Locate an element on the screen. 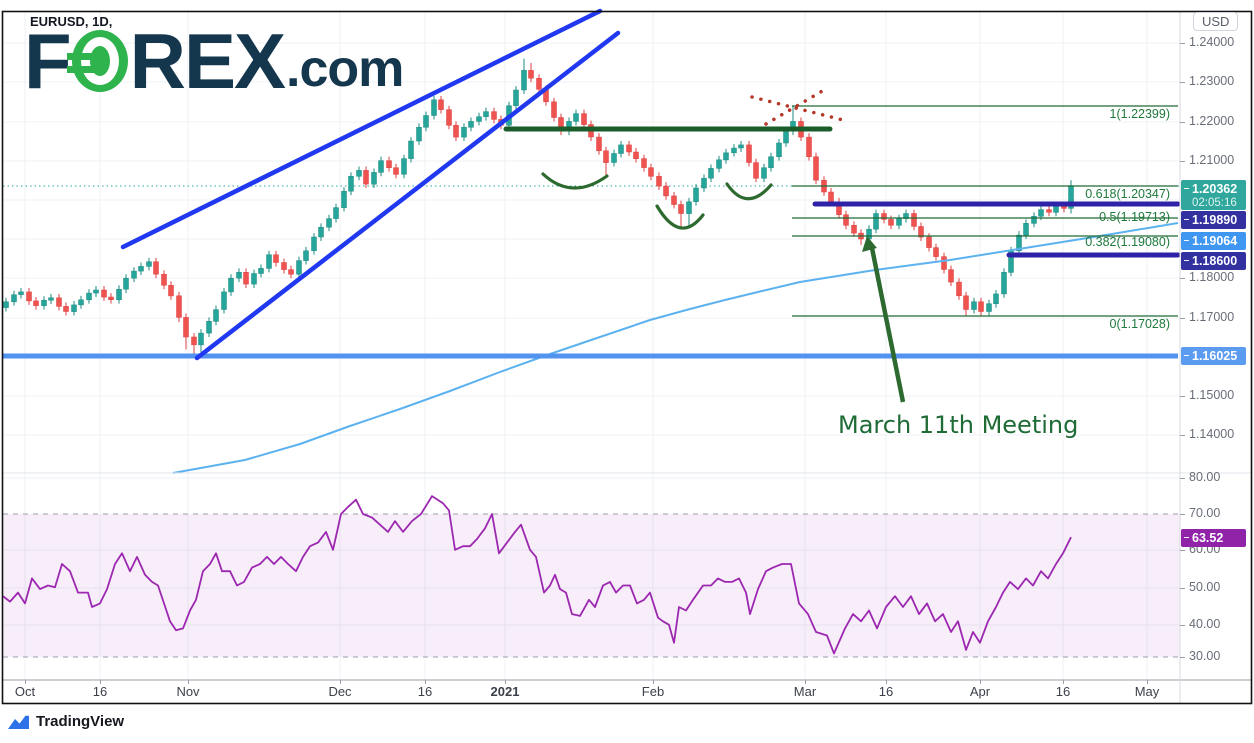 This screenshot has width=1254, height=743. price-axis-label: 1.14000 is located at coordinates (1212, 434).